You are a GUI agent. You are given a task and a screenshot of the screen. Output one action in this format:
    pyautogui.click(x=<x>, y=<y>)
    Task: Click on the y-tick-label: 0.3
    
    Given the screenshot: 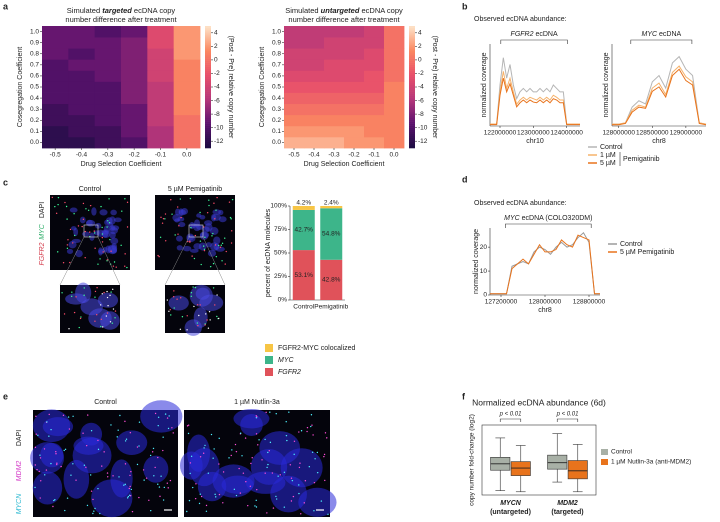 What is the action you would take?
    pyautogui.click(x=34, y=109)
    